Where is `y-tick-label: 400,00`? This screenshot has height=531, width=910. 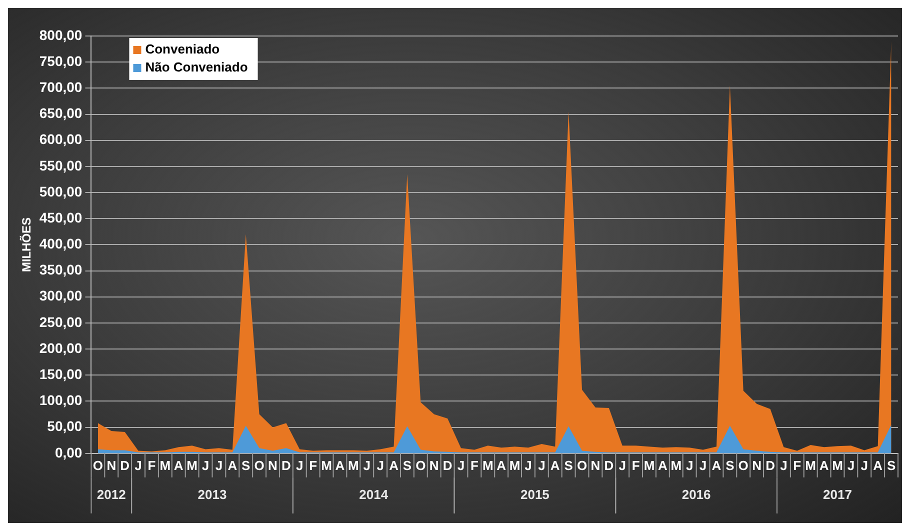
y-tick-label: 400,00 is located at coordinates (60, 244).